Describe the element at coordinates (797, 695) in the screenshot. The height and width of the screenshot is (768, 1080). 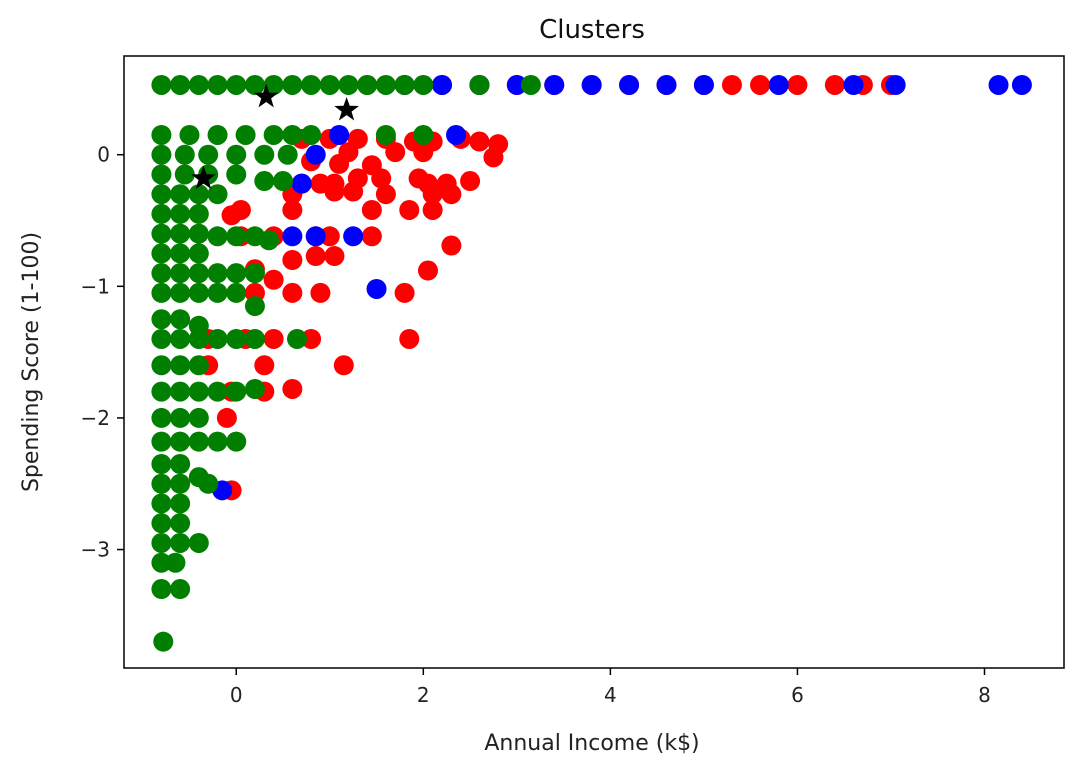
I see `x-tick-label: 6` at that location.